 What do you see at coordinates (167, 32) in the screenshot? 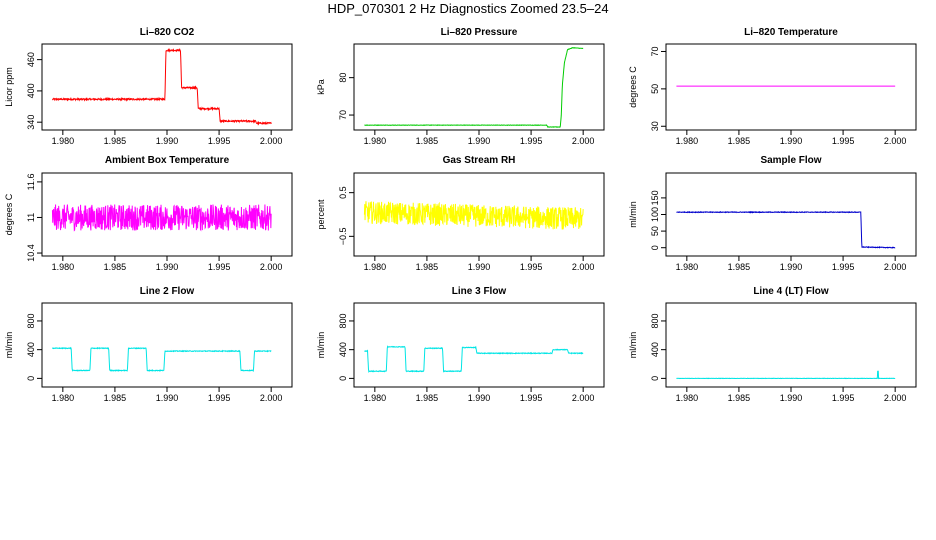
I see `chart-title: Li–820 CO2` at bounding box center [167, 32].